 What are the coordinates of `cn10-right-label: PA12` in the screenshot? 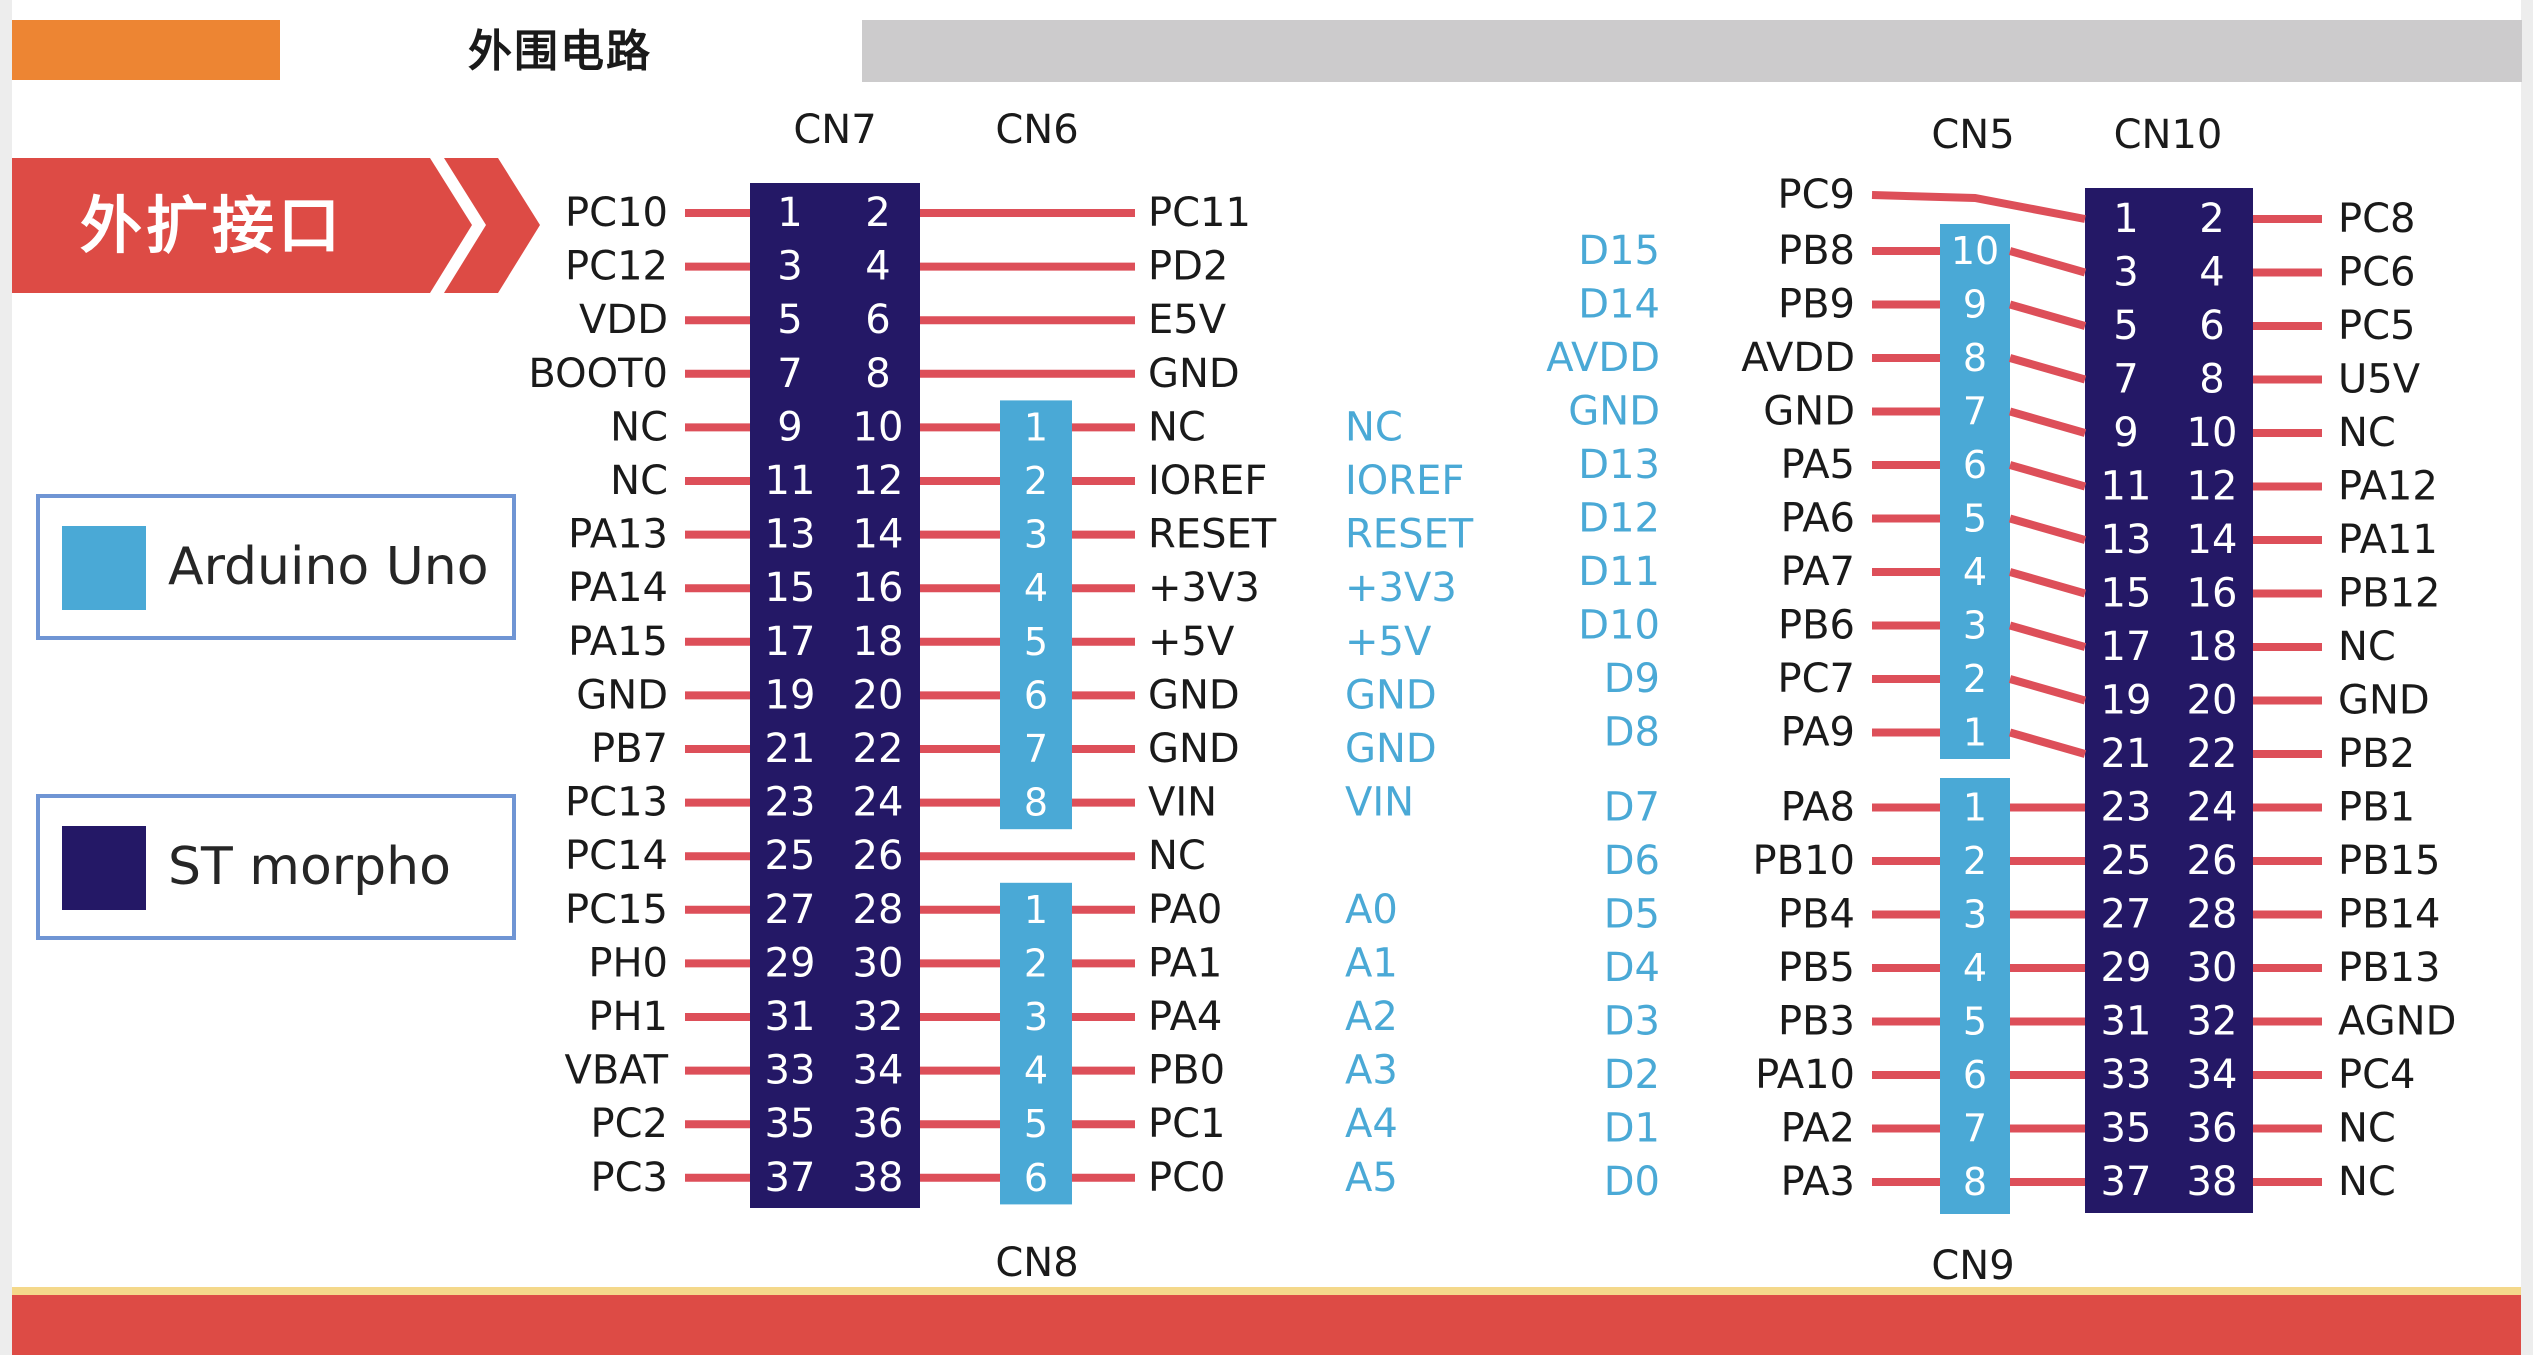 It's located at (2388, 487).